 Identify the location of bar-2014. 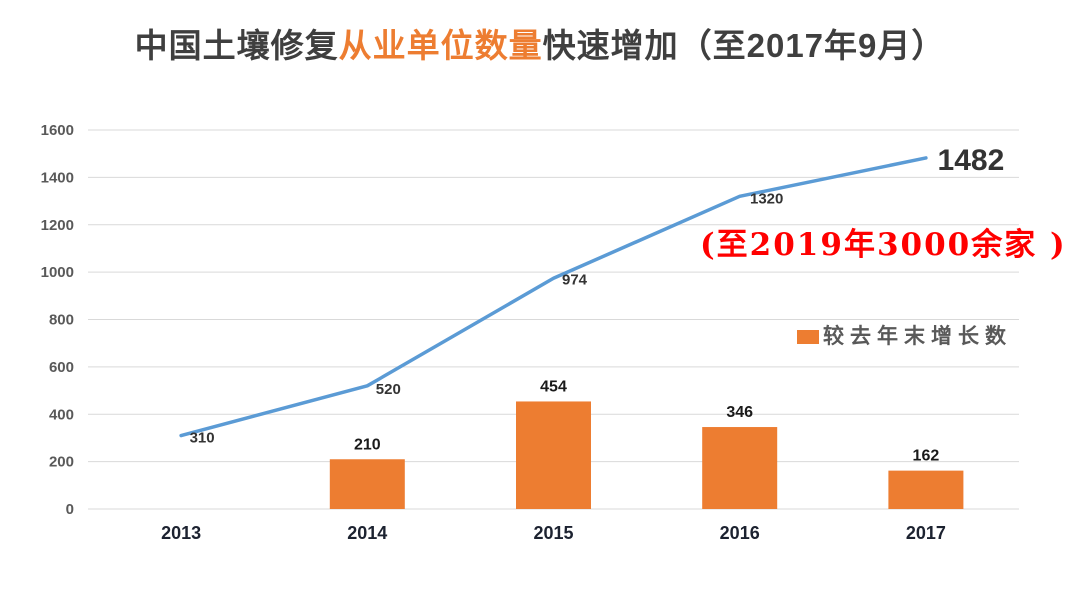
(367, 484).